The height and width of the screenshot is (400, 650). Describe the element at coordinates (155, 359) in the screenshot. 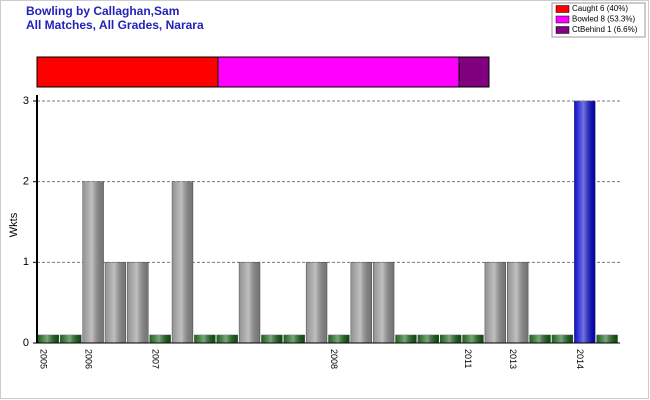

I see `x-tick-label: 2007` at that location.